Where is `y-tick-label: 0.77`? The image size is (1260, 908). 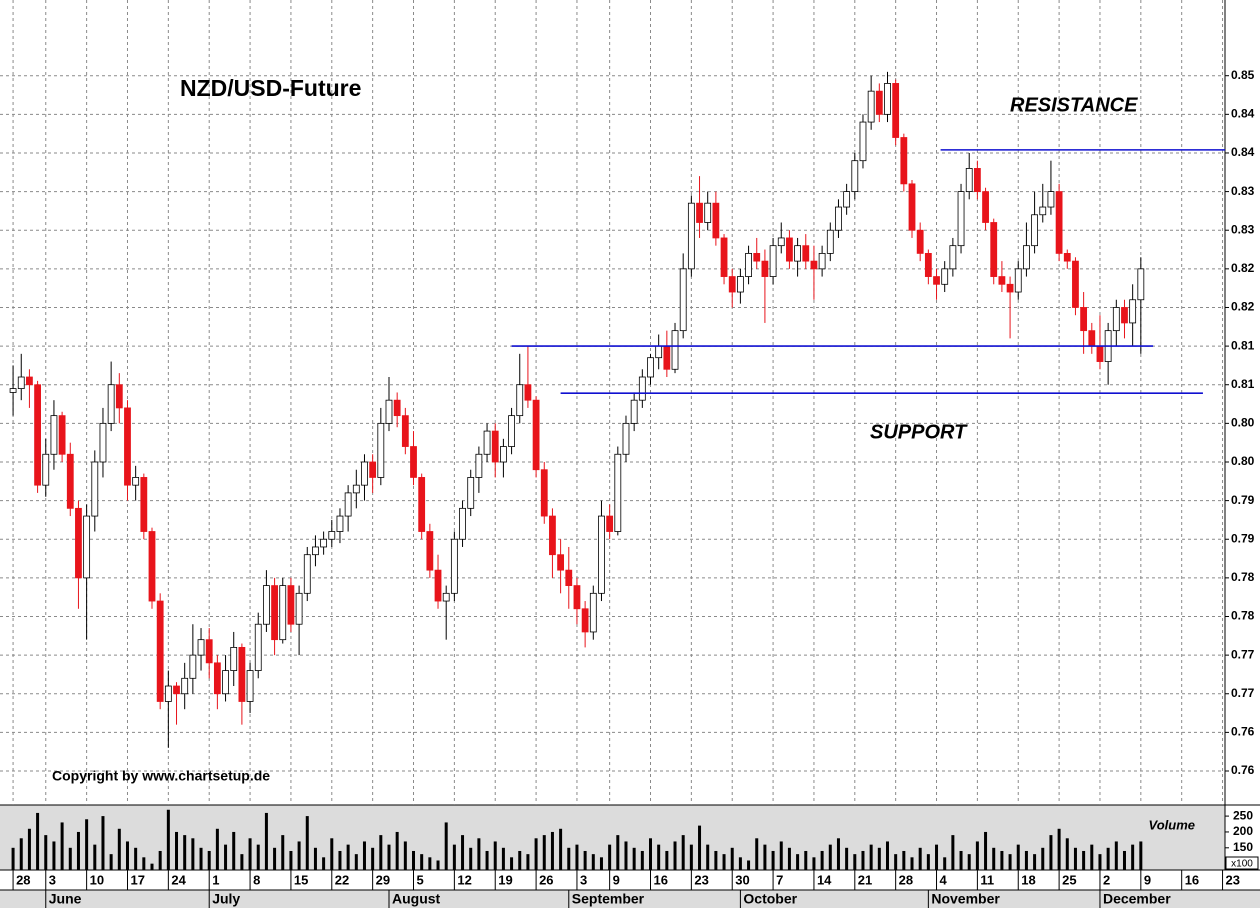 y-tick-label: 0.77 is located at coordinates (1243, 693).